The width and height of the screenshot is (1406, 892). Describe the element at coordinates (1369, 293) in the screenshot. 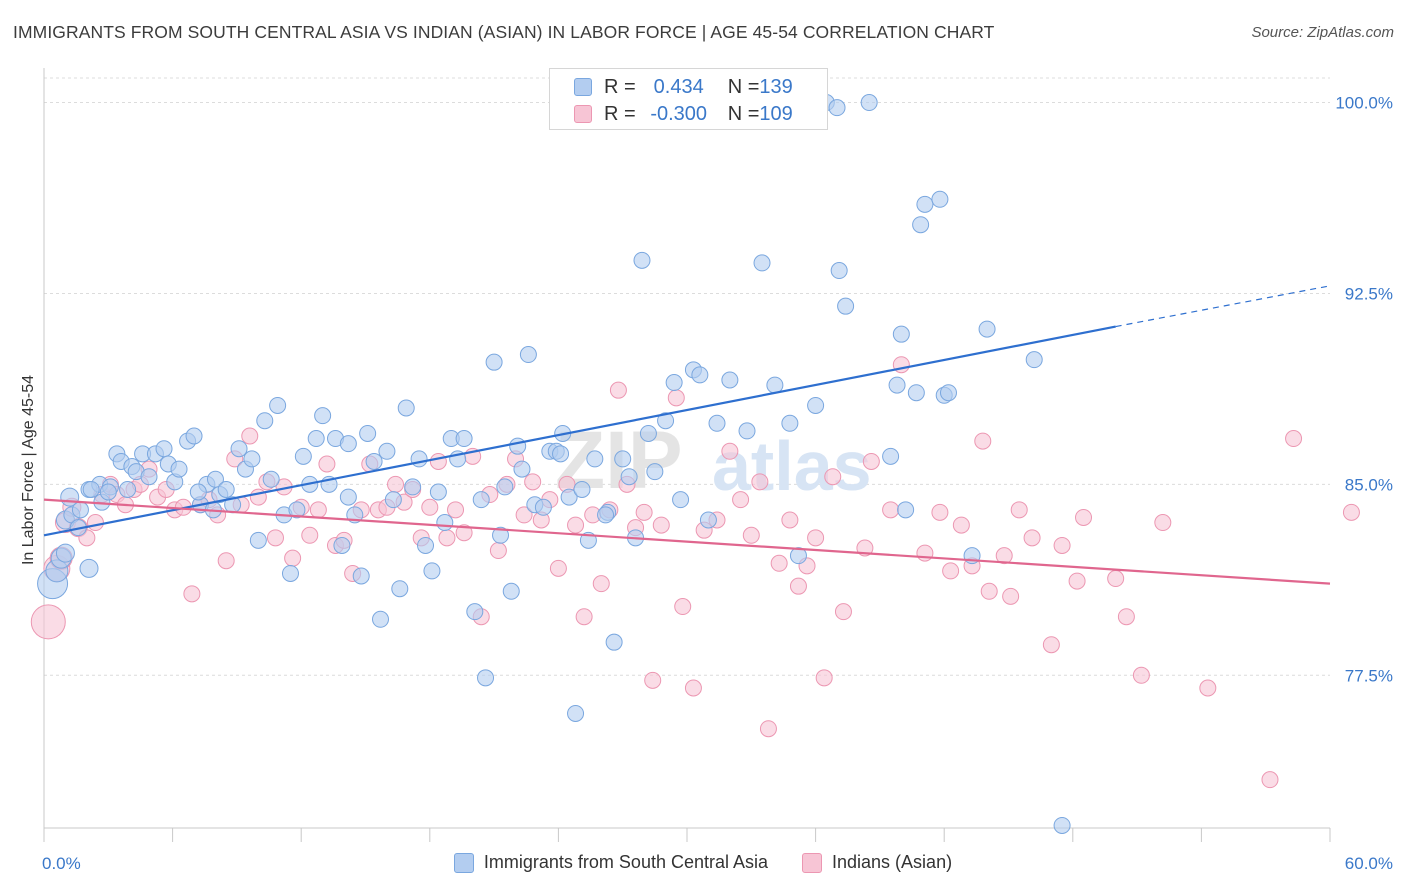

I see `y-tick-label: 92.5%` at that location.